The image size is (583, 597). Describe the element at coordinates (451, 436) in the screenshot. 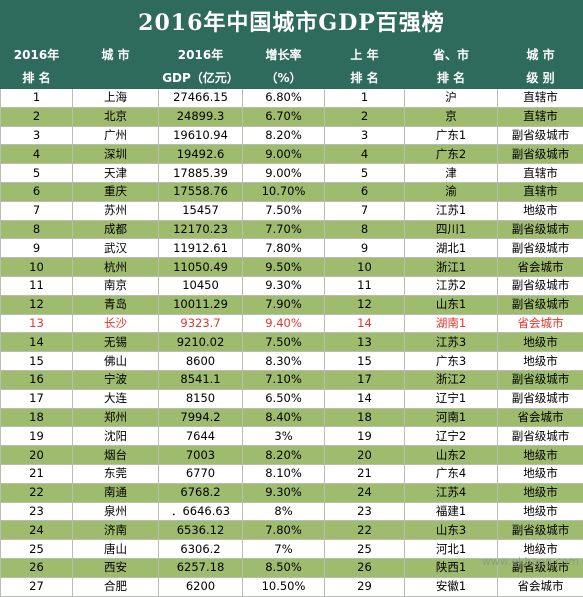

I see `table-cell: 辽宁2` at that location.